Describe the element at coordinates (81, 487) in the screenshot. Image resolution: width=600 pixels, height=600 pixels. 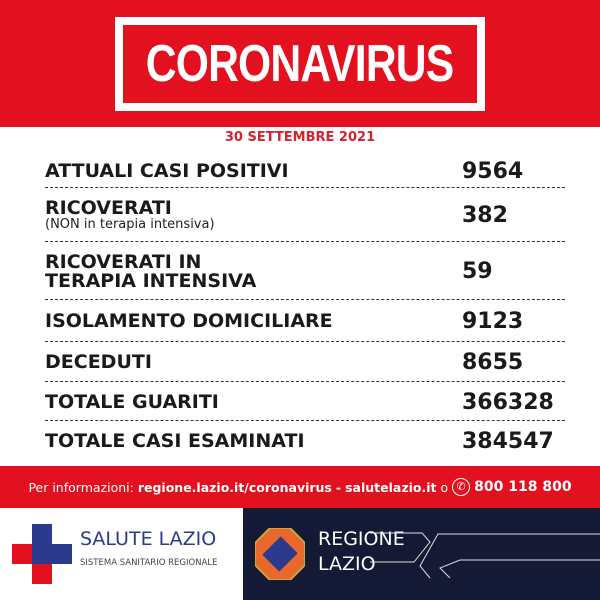
I see `info-prefix: Per informazioni:` at that location.